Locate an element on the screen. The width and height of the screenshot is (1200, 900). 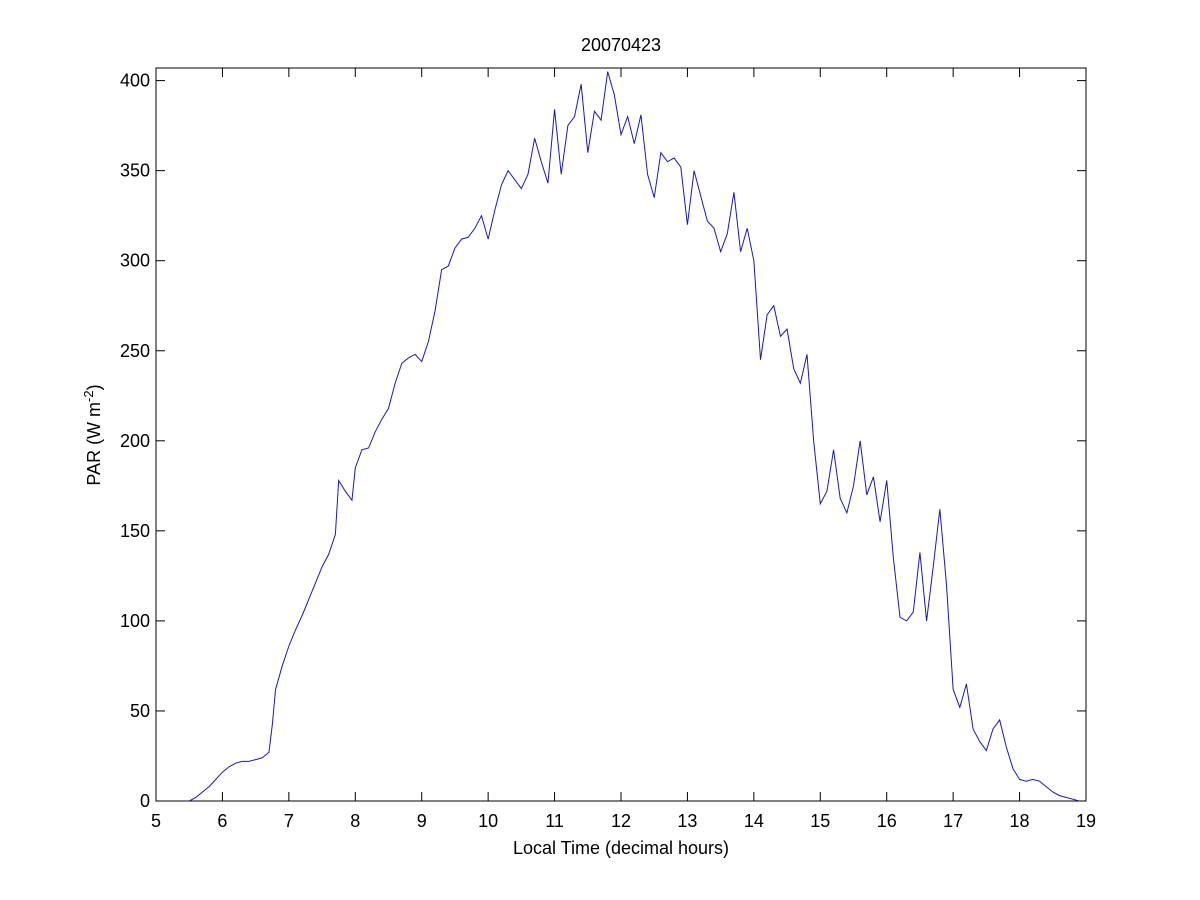
x-tick-label: 7 is located at coordinates (289, 821).